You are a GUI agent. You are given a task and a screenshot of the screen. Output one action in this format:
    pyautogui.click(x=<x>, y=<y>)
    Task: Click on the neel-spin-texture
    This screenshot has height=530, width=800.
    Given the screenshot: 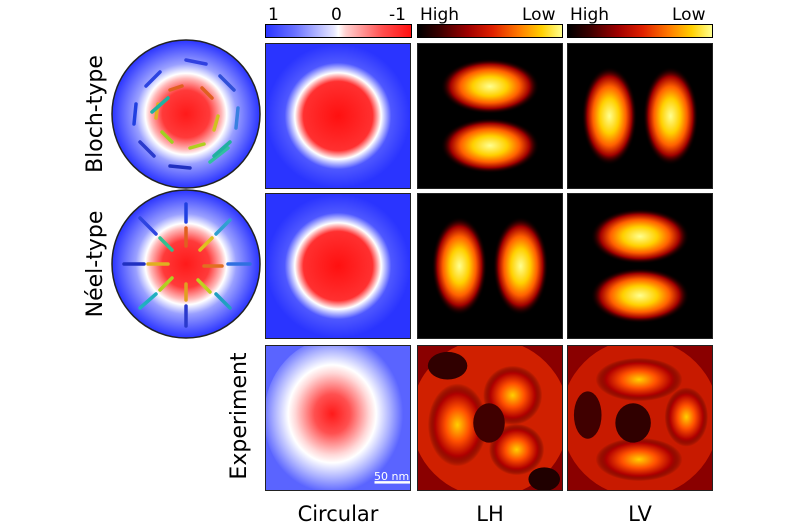 What is the action you would take?
    pyautogui.click(x=186, y=264)
    